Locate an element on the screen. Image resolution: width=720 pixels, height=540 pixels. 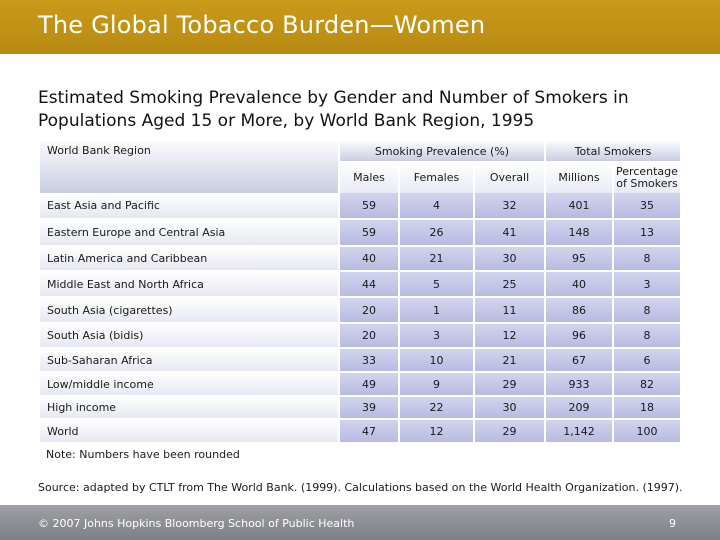
table-cell: 18 is located at coordinates (647, 407).